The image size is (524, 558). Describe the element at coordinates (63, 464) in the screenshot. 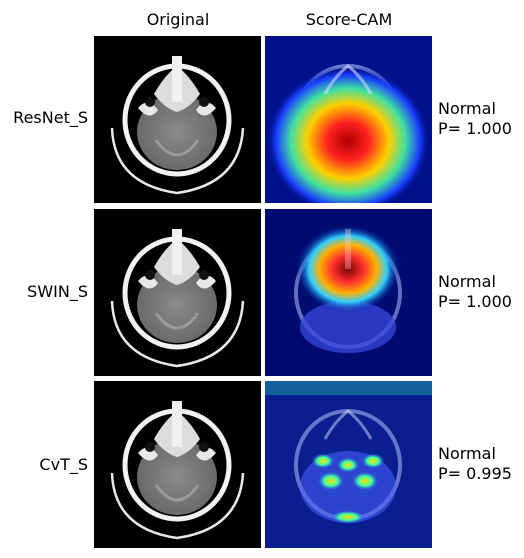

I see `row-label-cvt: CvT_S` at that location.